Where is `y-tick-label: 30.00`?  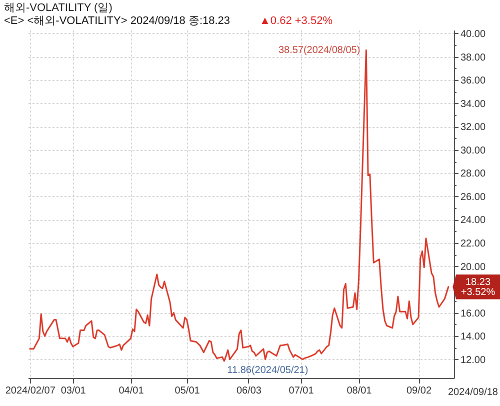
y-tick-label: 30.00 is located at coordinates (473, 150).